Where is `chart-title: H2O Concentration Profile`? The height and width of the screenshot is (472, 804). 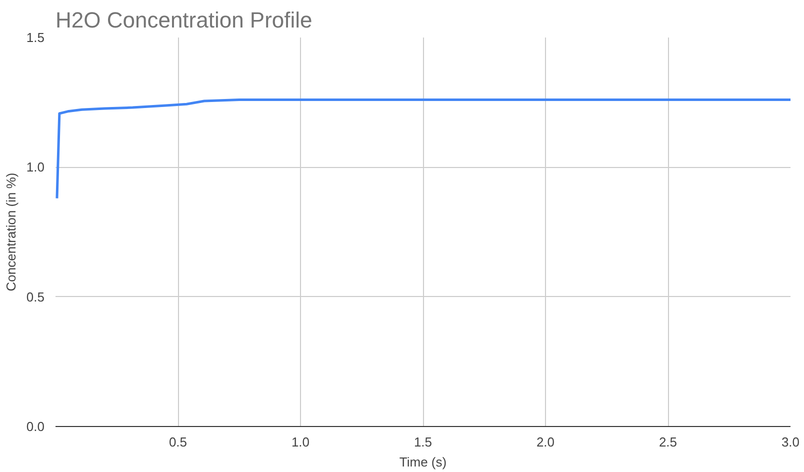 chart-title: H2O Concentration Profile is located at coordinates (184, 20).